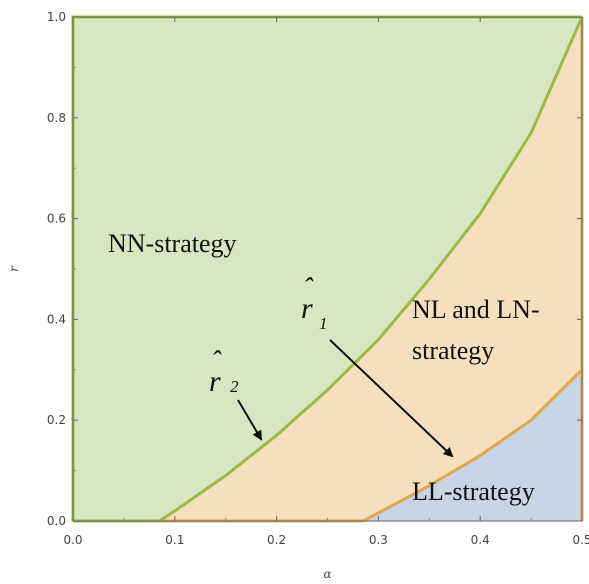 Image resolution: width=589 pixels, height=584 pixels. I want to click on region-label-nn: NN-strategy, so click(172, 243).